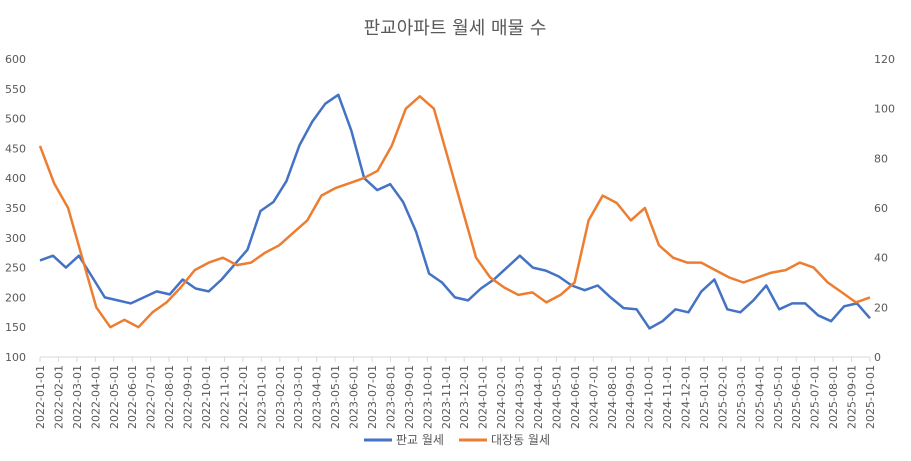 This screenshot has height=461, width=911. What do you see at coordinates (298, 397) in the screenshot?
I see `x-tick-label: 2023-03-01` at bounding box center [298, 397].